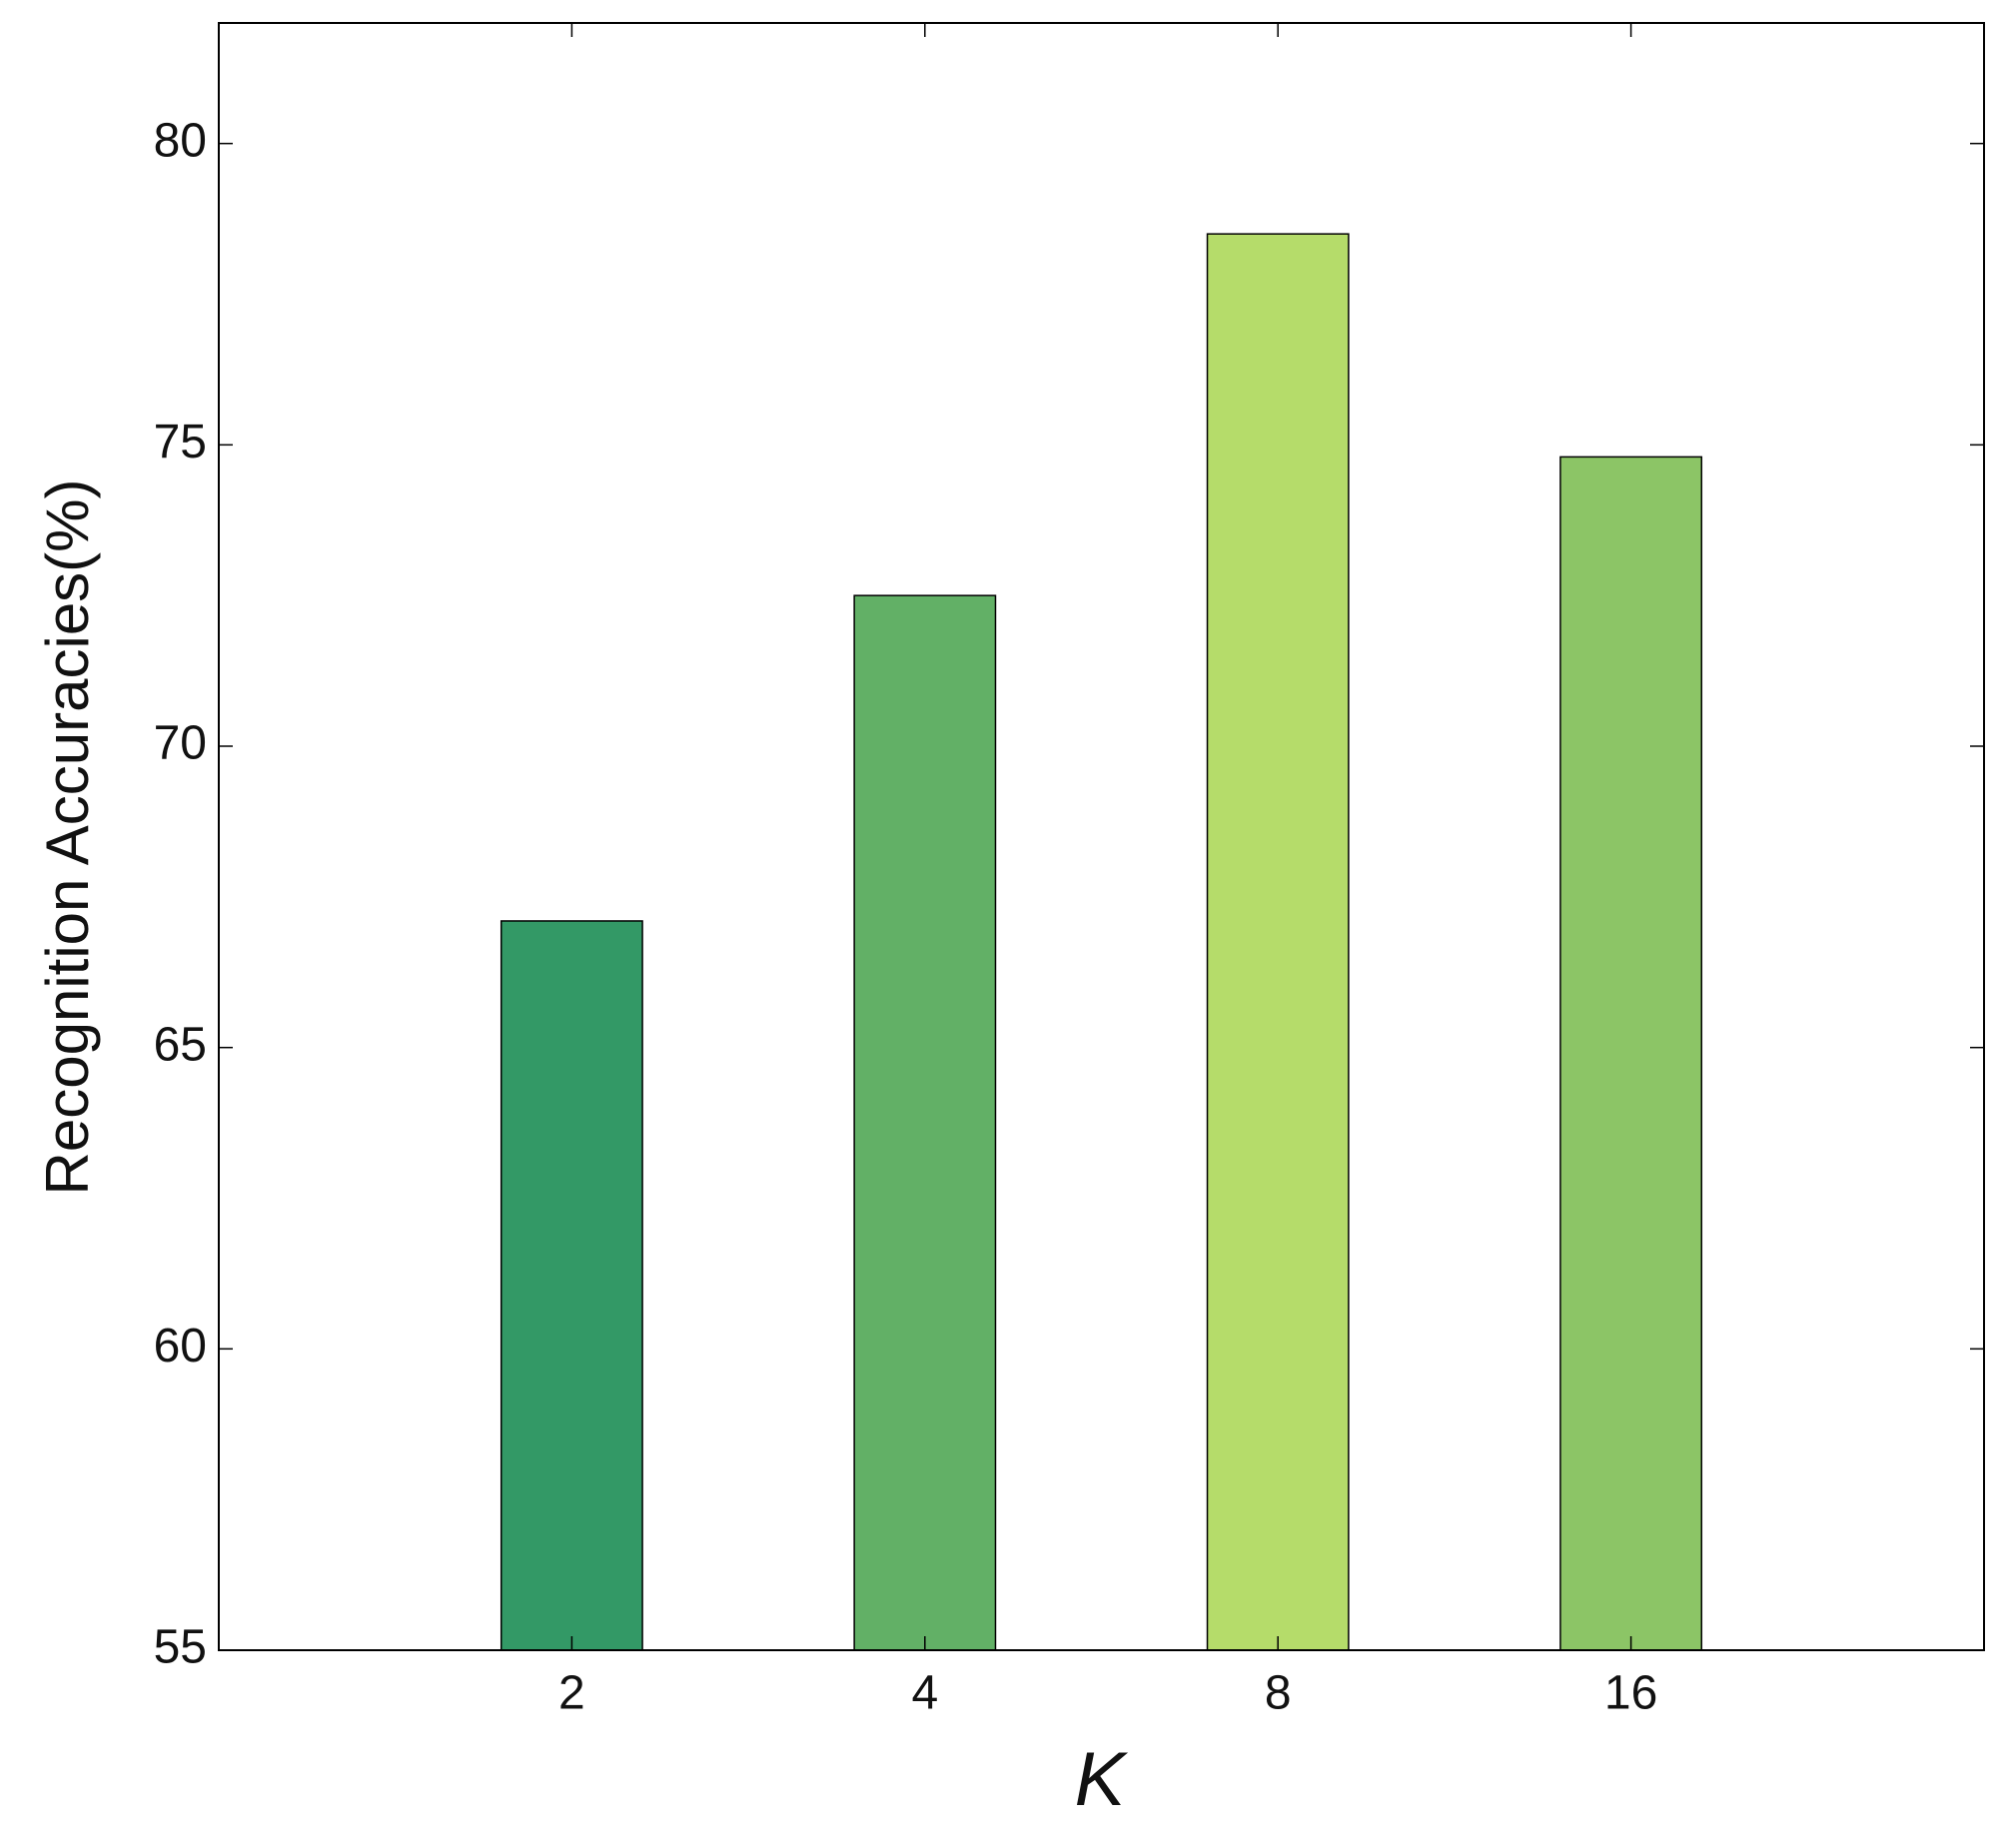 The height and width of the screenshot is (1848, 2011). What do you see at coordinates (924, 1693) in the screenshot?
I see `x-tick-label: 4` at bounding box center [924, 1693].